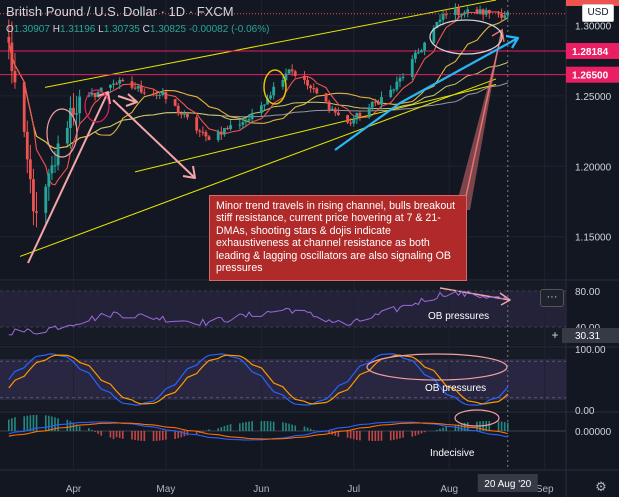 The height and width of the screenshot is (497, 619). Describe the element at coordinates (585, 411) in the screenshot. I see `stoch-tick-label: 0.00` at that location.